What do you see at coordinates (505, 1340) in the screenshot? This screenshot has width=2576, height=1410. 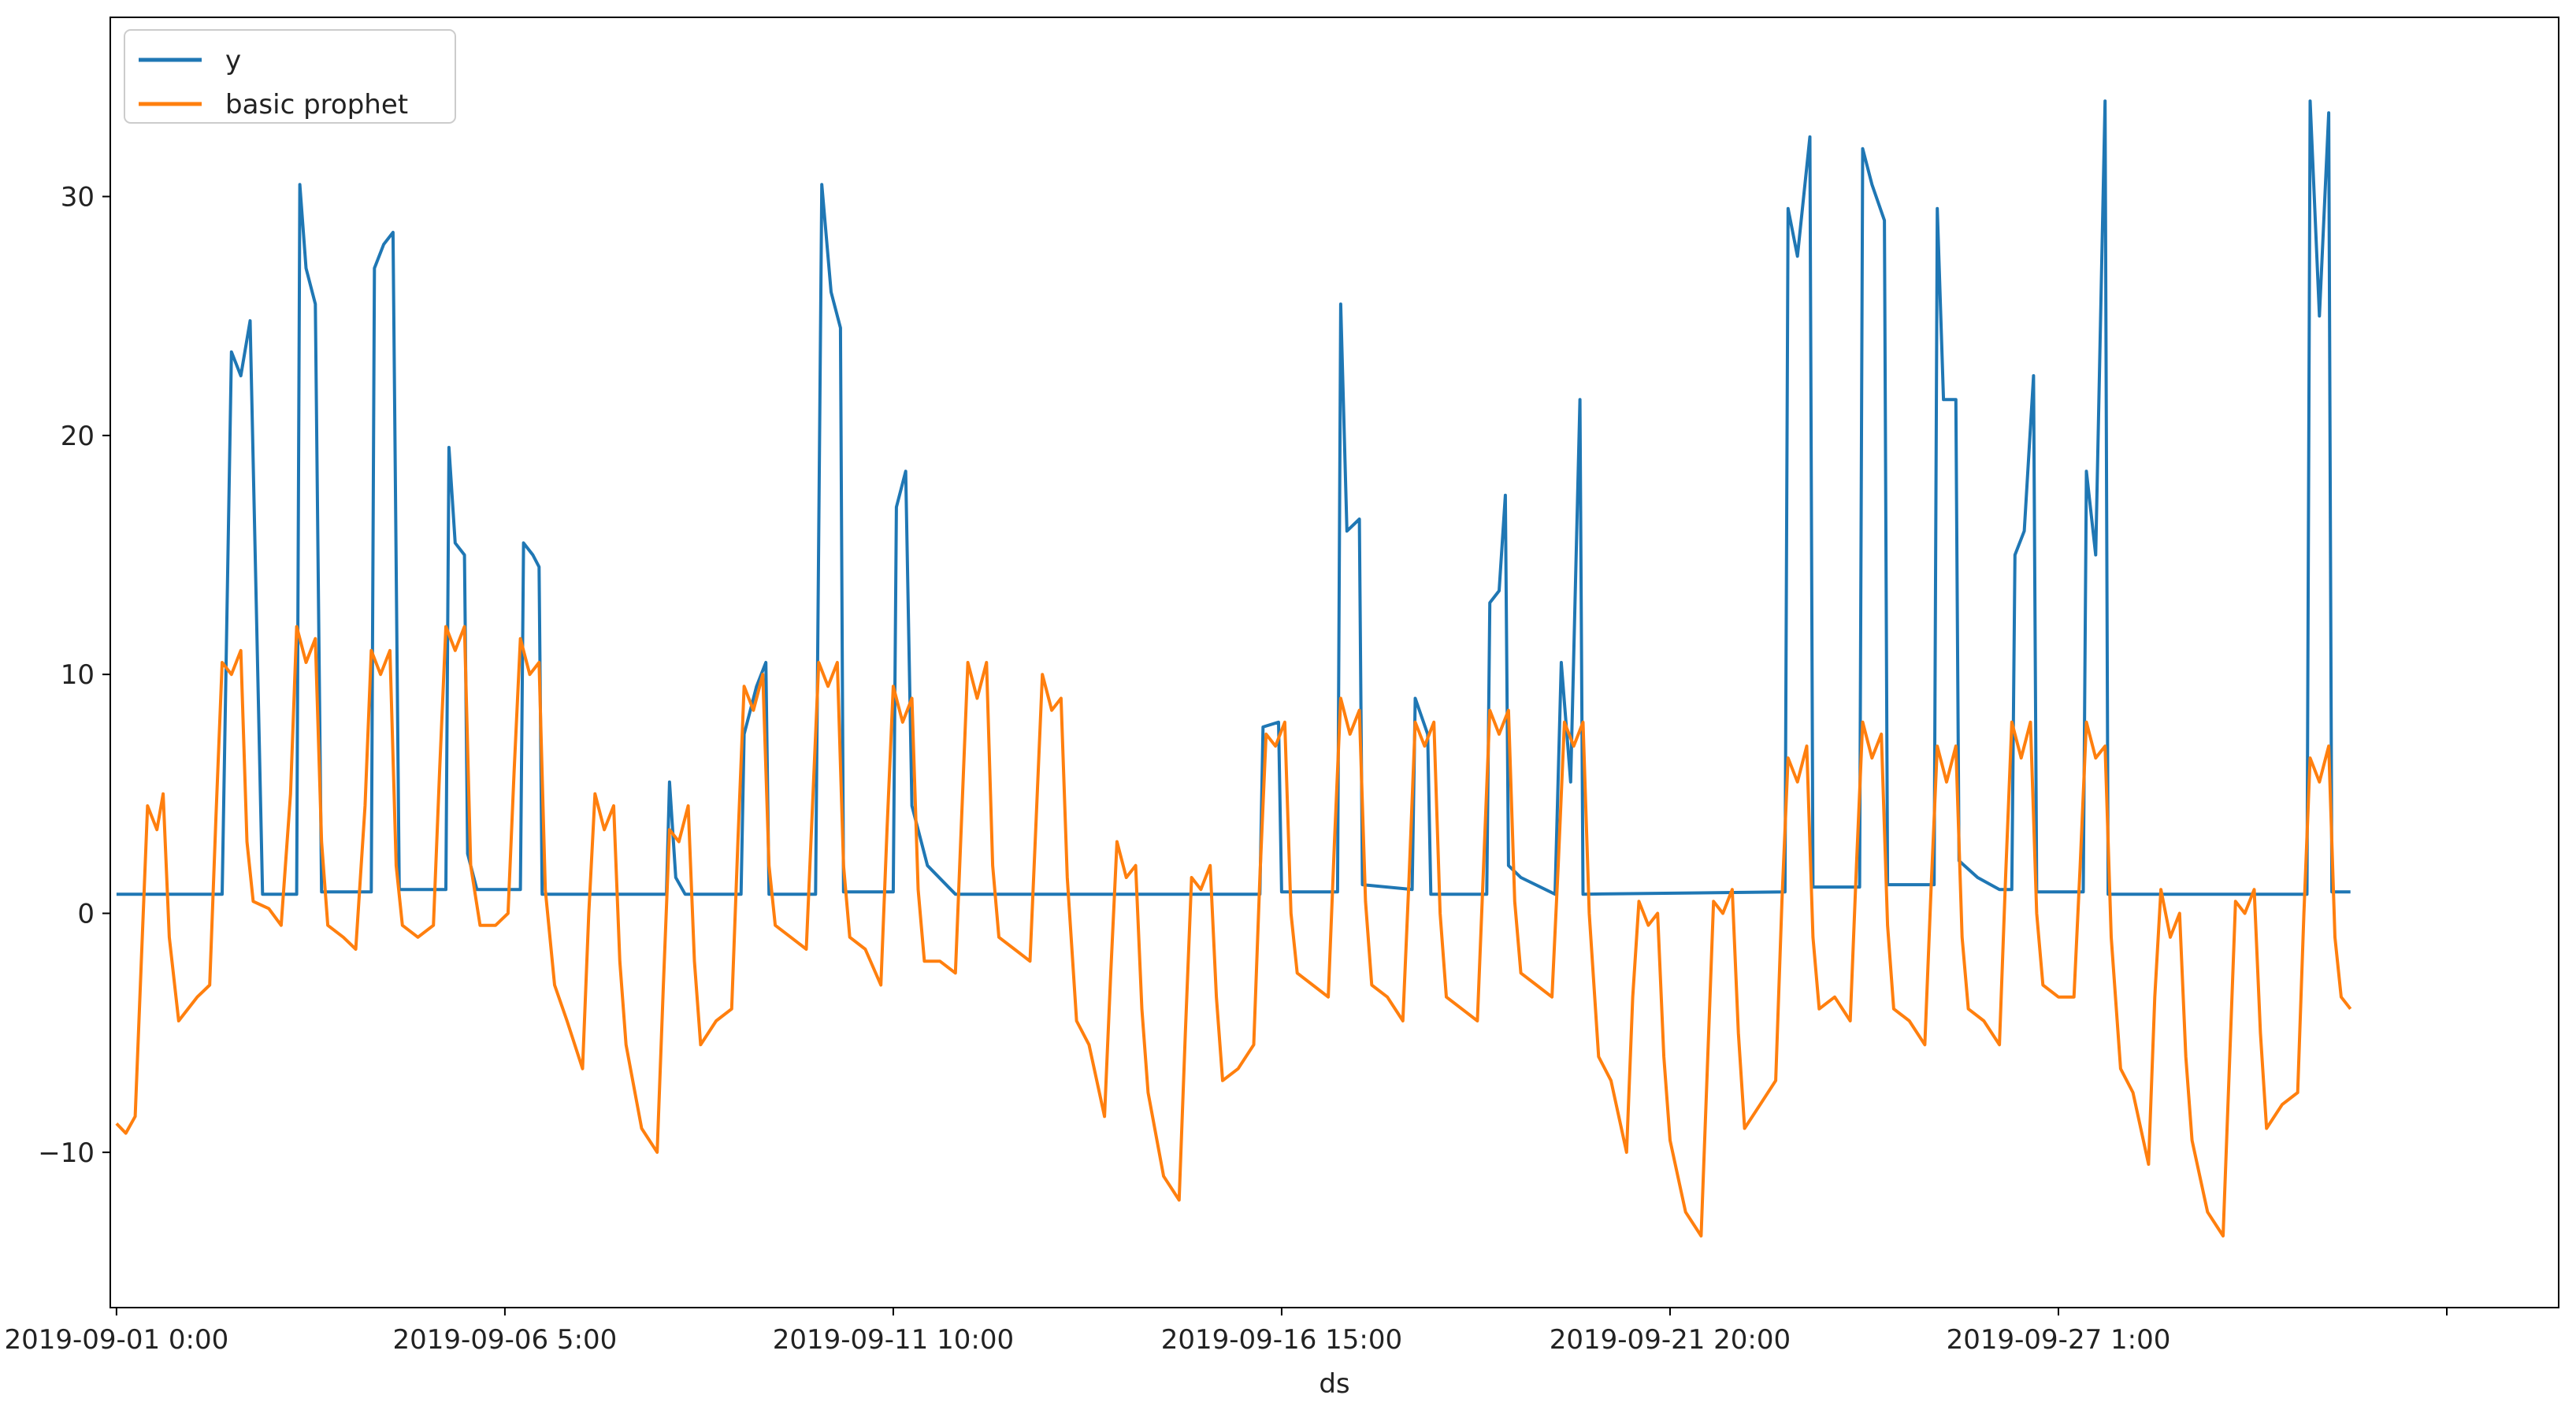 I see `x-tick-label: 2019-09-06 5:00` at bounding box center [505, 1340].